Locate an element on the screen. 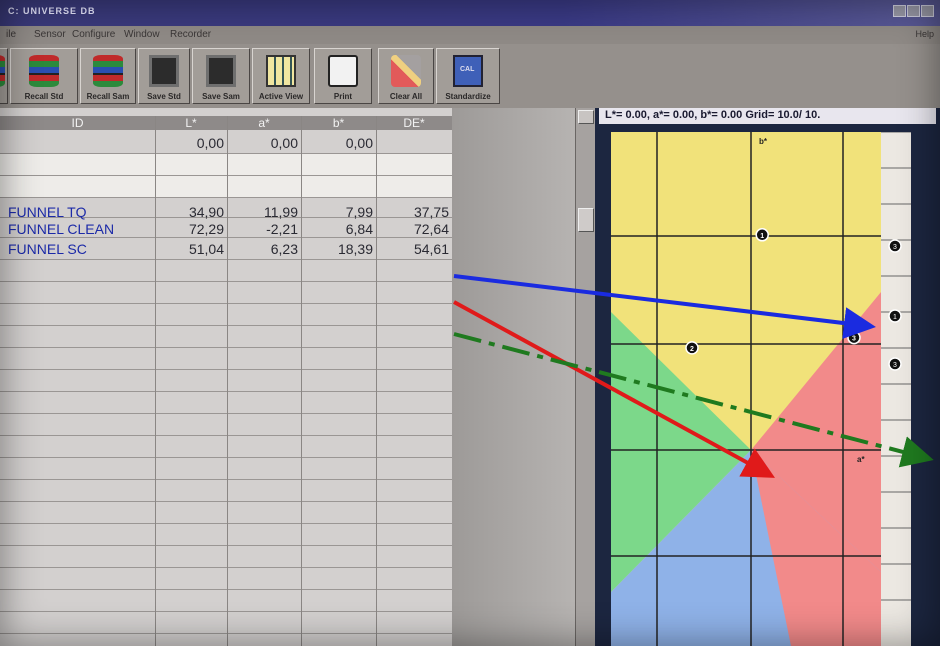 This screenshot has height=646, width=940. red-arrow is located at coordinates (611, 388).